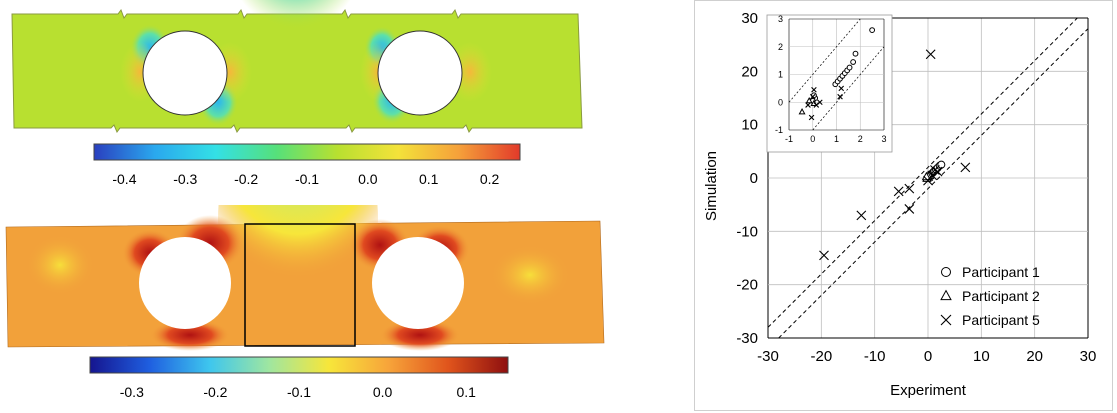 The height and width of the screenshot is (413, 1117). What do you see at coordinates (836, 139) in the screenshot?
I see `inset-x-tick-label: 1` at bounding box center [836, 139].